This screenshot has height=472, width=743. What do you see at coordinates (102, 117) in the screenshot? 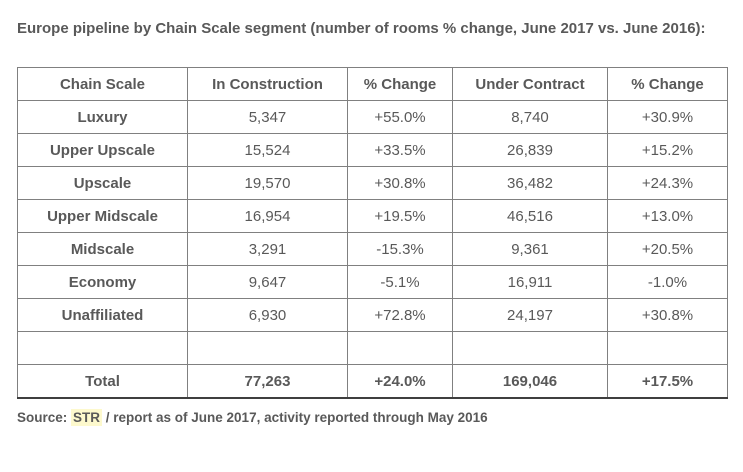
I see `cell-segment: Luxury` at bounding box center [102, 117].